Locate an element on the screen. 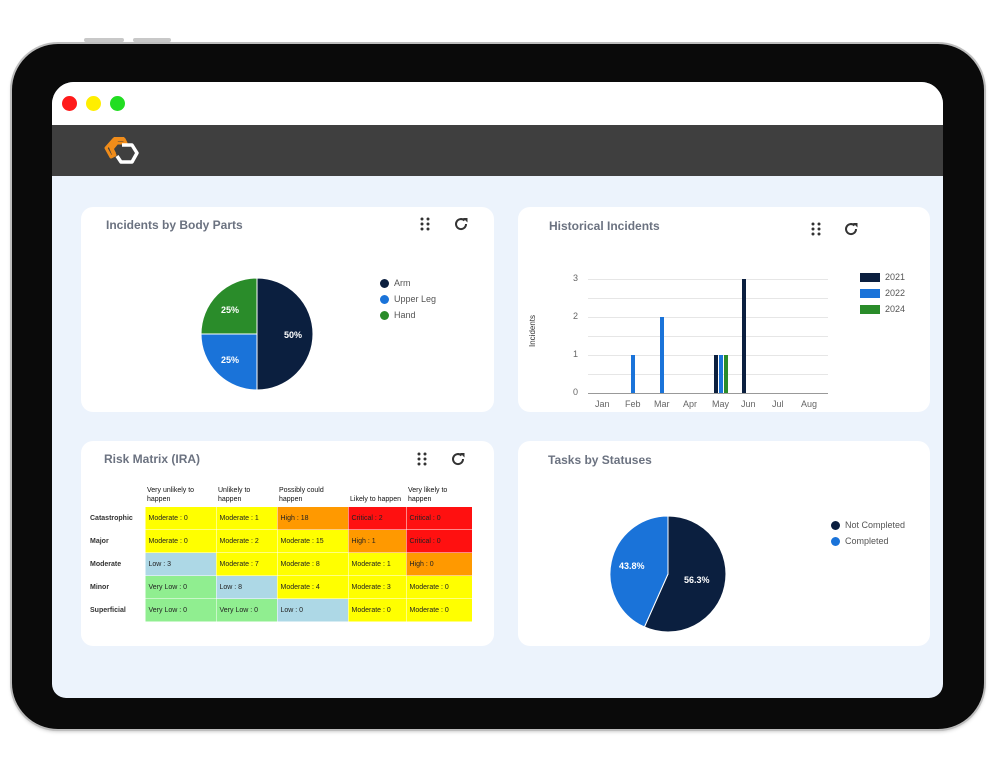 This screenshot has width=1000, height=773. column-header: Very unlikely to happen is located at coordinates (171, 495).